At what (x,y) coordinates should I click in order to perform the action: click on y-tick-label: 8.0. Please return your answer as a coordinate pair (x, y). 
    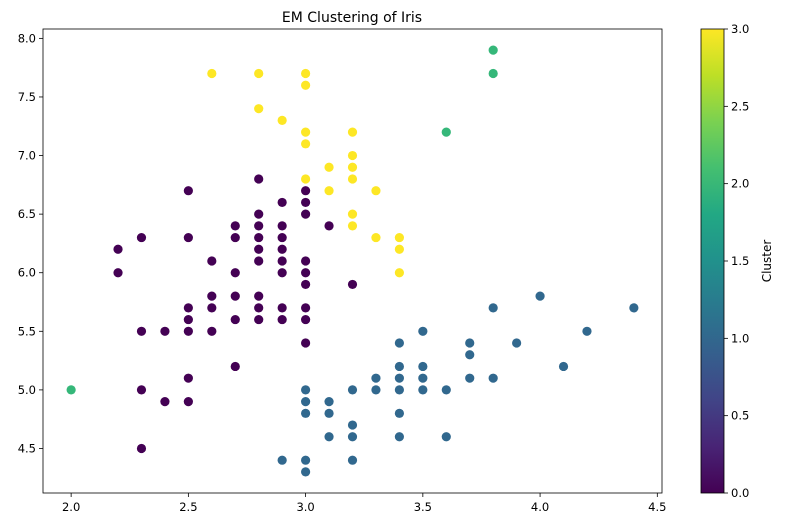
    Looking at the image, I should click on (27, 38).